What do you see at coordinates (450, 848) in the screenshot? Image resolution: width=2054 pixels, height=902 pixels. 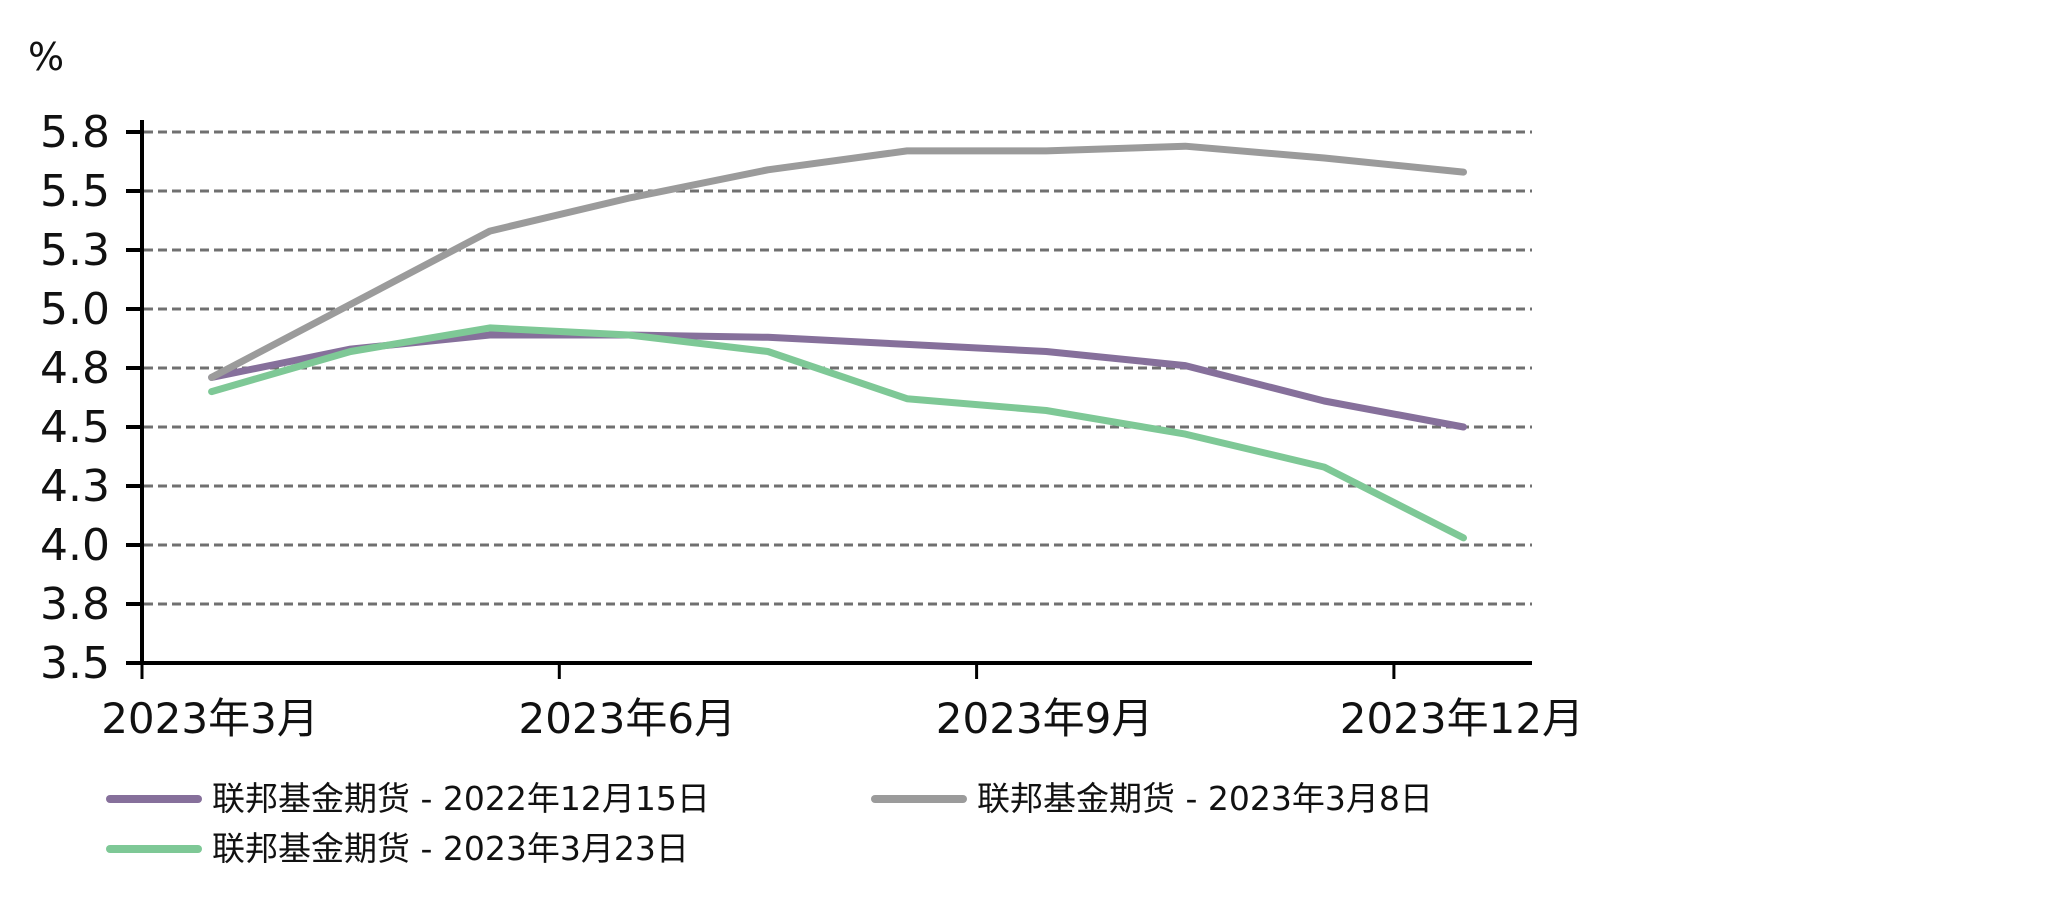 I see `legend-label: 联邦基金期货 - 2023年3月23日` at bounding box center [450, 848].